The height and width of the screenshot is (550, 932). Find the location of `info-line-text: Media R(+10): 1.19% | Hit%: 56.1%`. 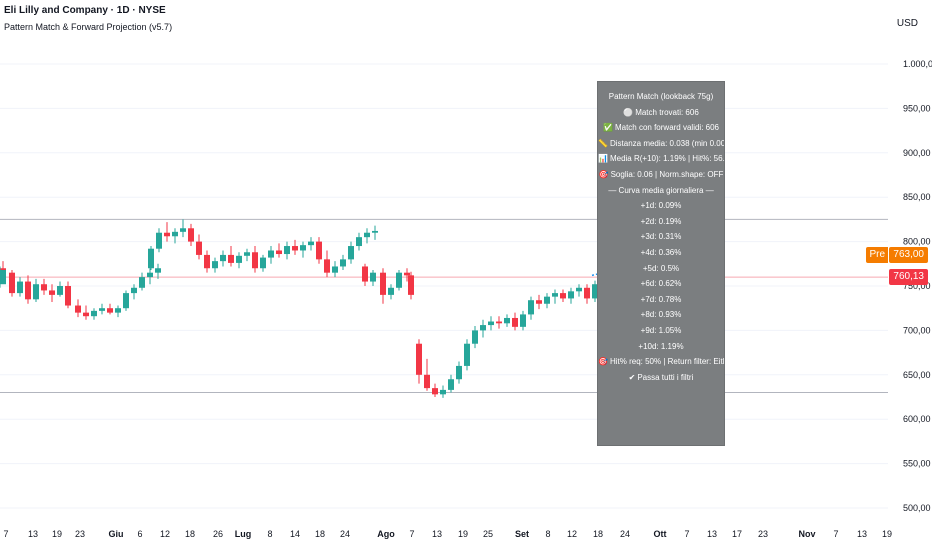

info-line-text: Media R(+10): 1.19% | Hit%: 56.1% is located at coordinates (666, 159).